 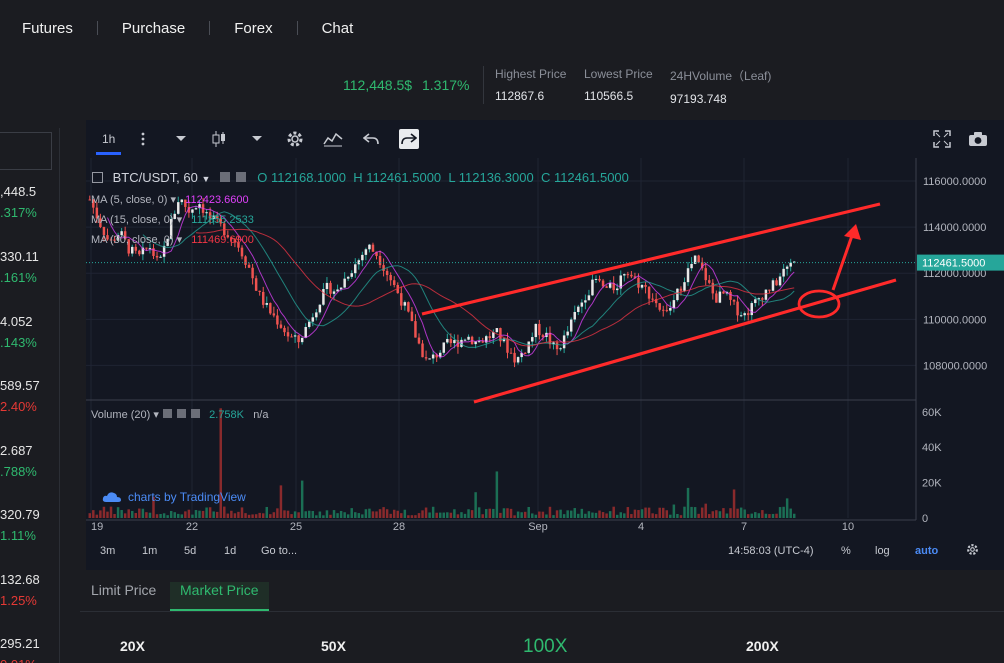 I want to click on nav-chat: Chat, so click(x=337, y=28).